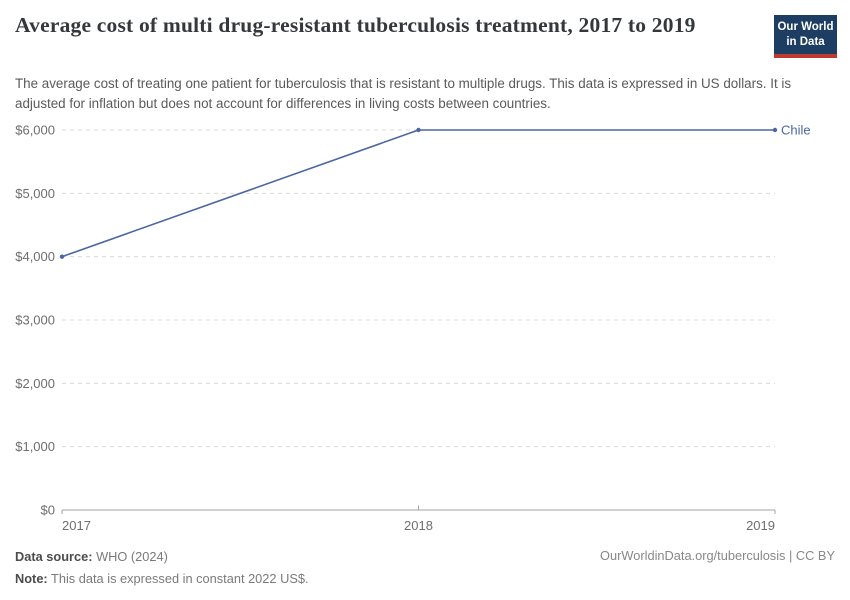 The image size is (850, 600). Describe the element at coordinates (35, 130) in the screenshot. I see `y-axis-tick-label: $6,000` at that location.